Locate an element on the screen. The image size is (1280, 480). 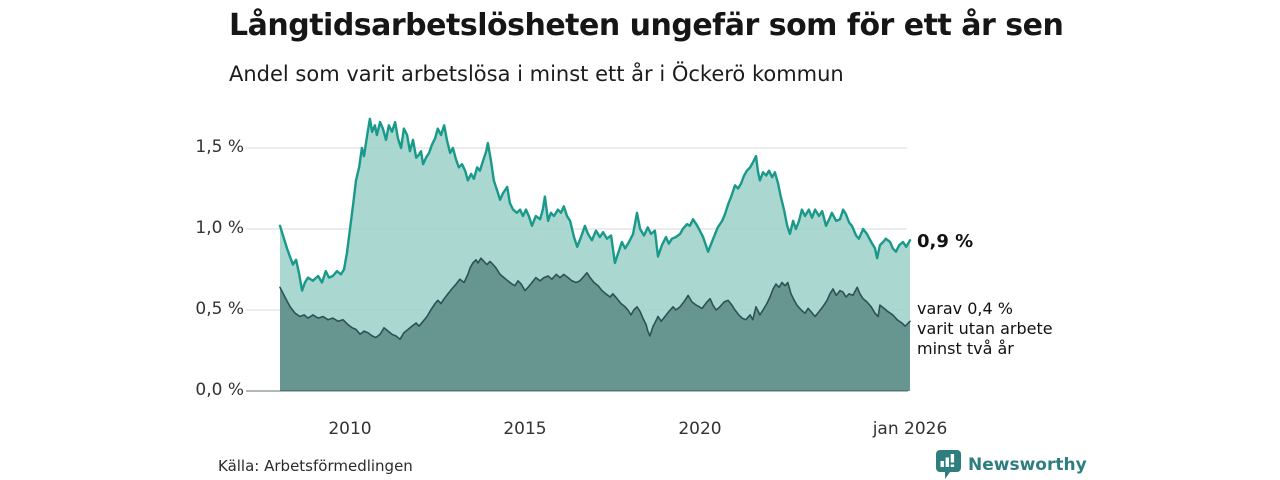
y-axis-tick-label: 1,5 % is located at coordinates (219, 147).